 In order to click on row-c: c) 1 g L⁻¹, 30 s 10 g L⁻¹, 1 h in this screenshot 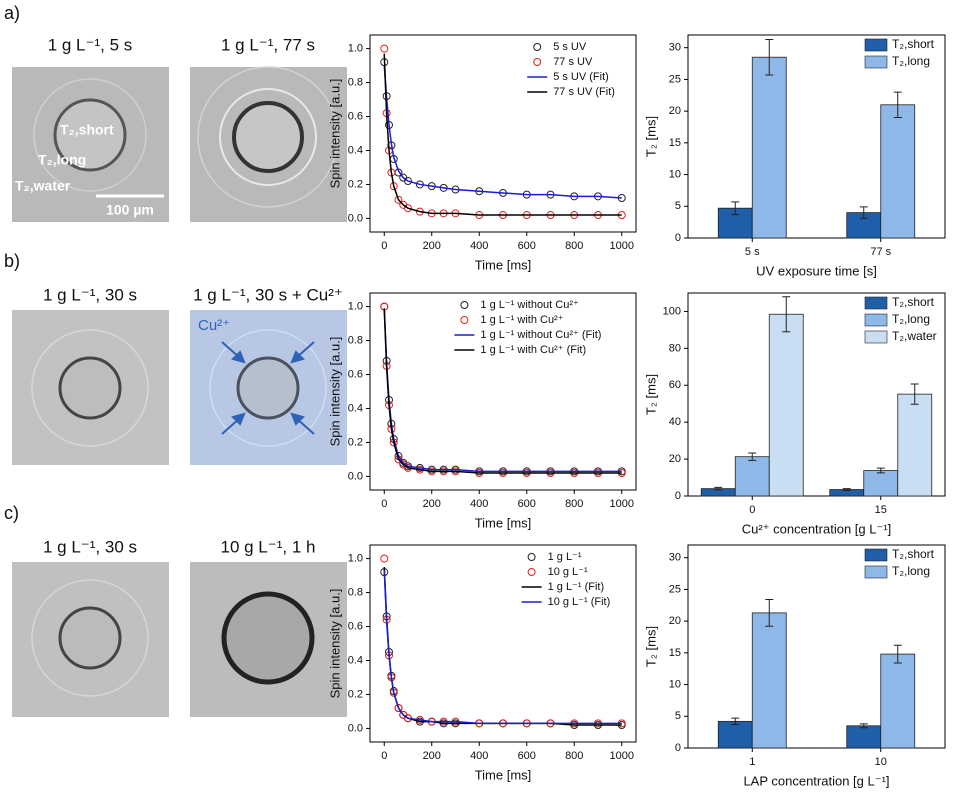, I will do `click(175, 610)`.